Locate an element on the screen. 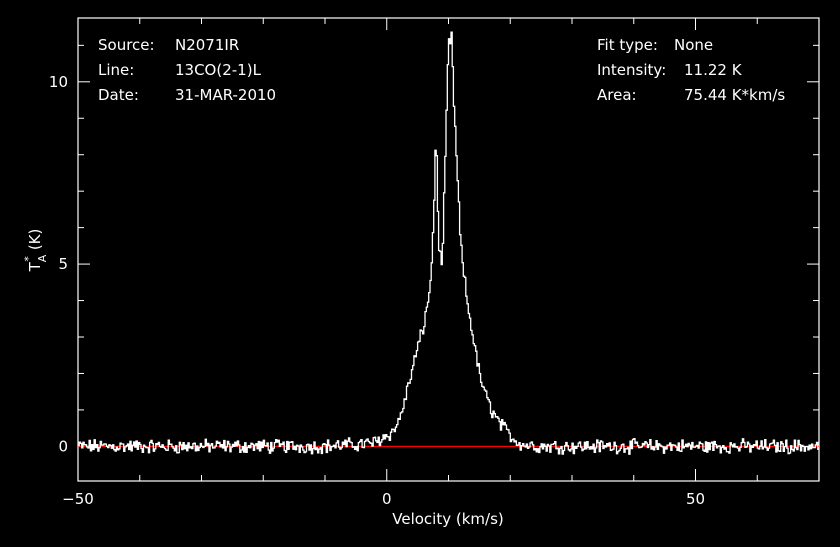  x-axis-label: Velocity (km/s) is located at coordinates (447, 519).